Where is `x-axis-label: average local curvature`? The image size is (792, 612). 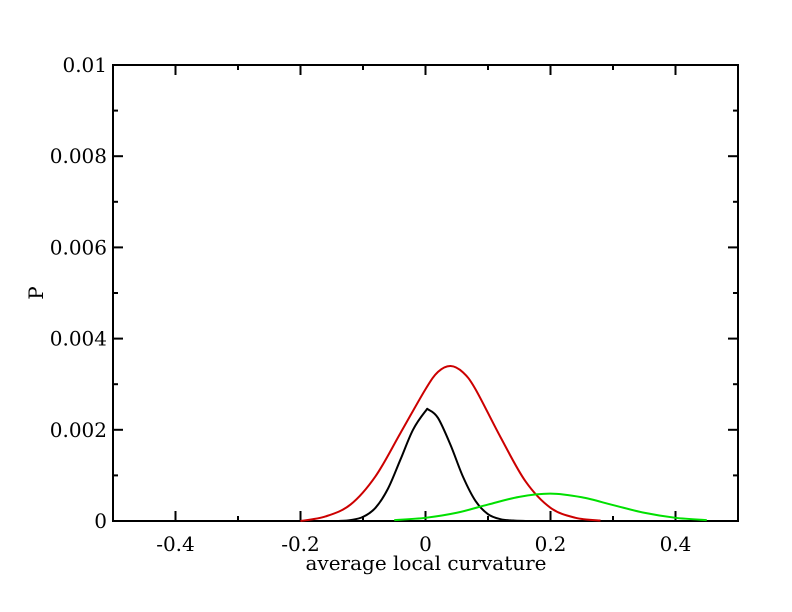 x-axis-label: average local curvature is located at coordinates (425, 563).